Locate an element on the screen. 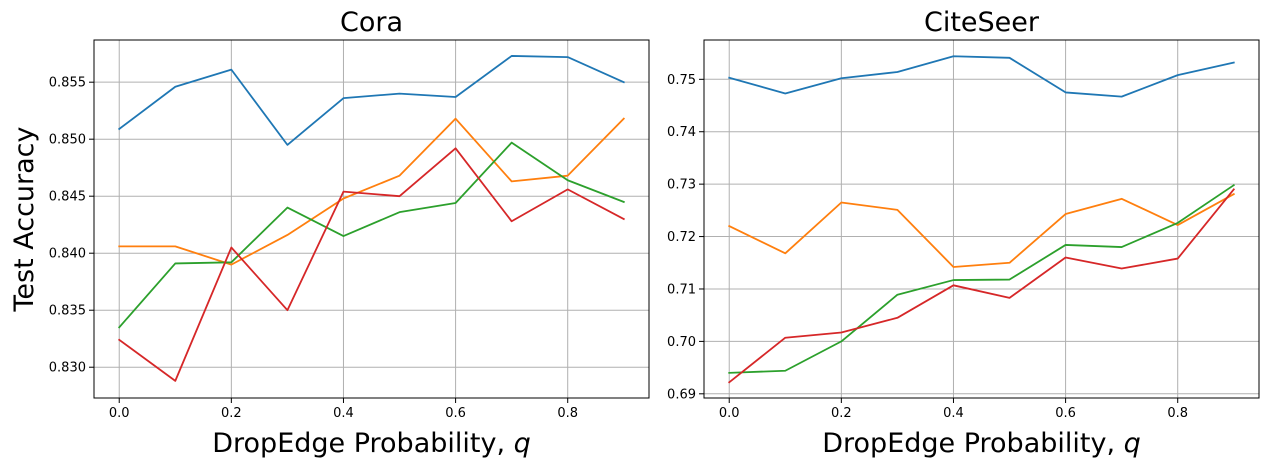  y-tick-label: 0.71 is located at coordinates (681, 289).